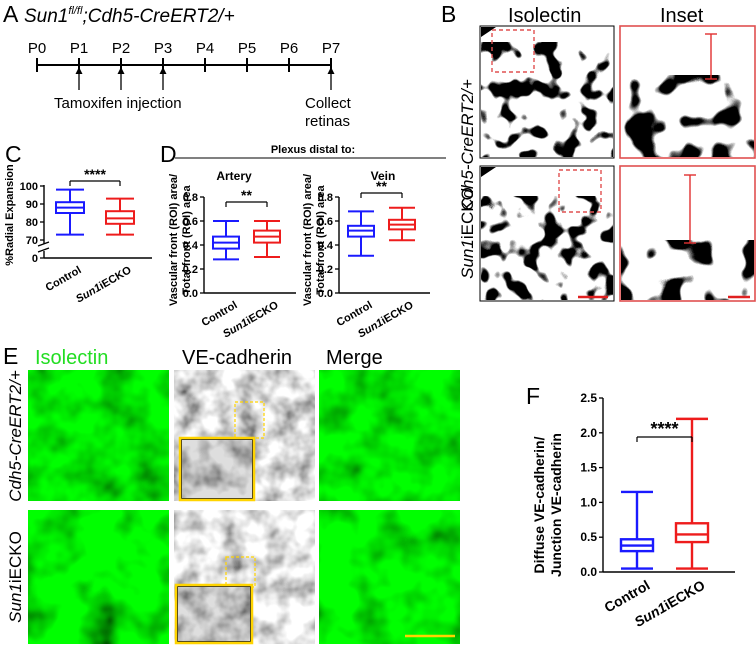  I want to click on panel-letter-e: E, so click(10, 356).